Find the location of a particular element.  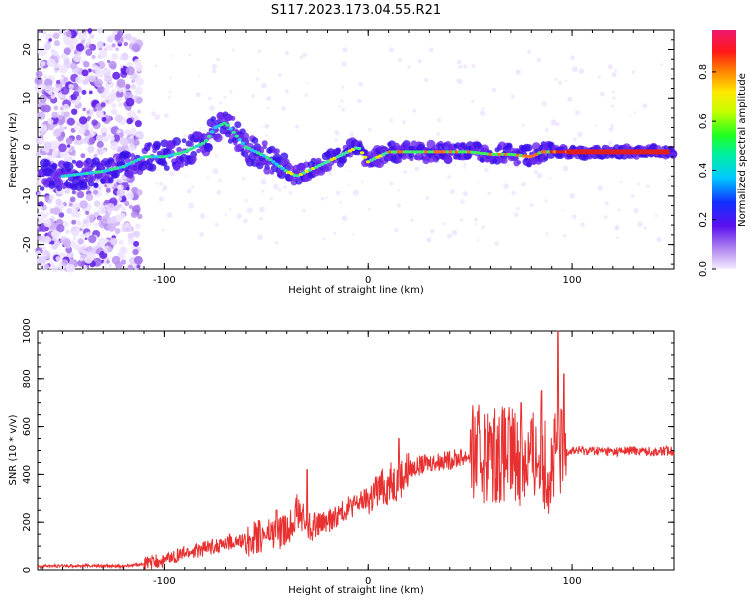

y-tick-label: -10 is located at coordinates (27, 196).